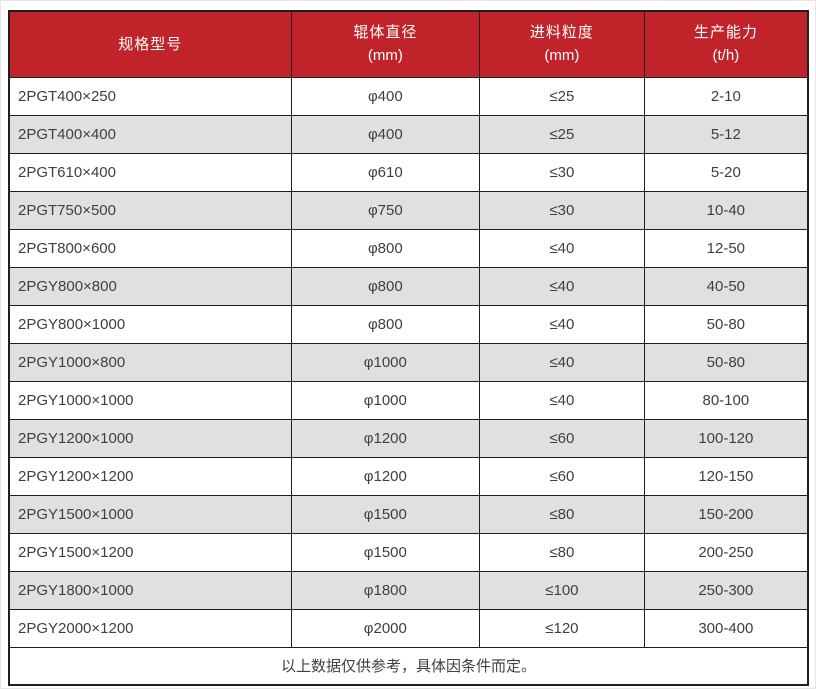 The image size is (816, 689). Describe the element at coordinates (726, 248) in the screenshot. I see `cell-capacity: 12-50` at that location.